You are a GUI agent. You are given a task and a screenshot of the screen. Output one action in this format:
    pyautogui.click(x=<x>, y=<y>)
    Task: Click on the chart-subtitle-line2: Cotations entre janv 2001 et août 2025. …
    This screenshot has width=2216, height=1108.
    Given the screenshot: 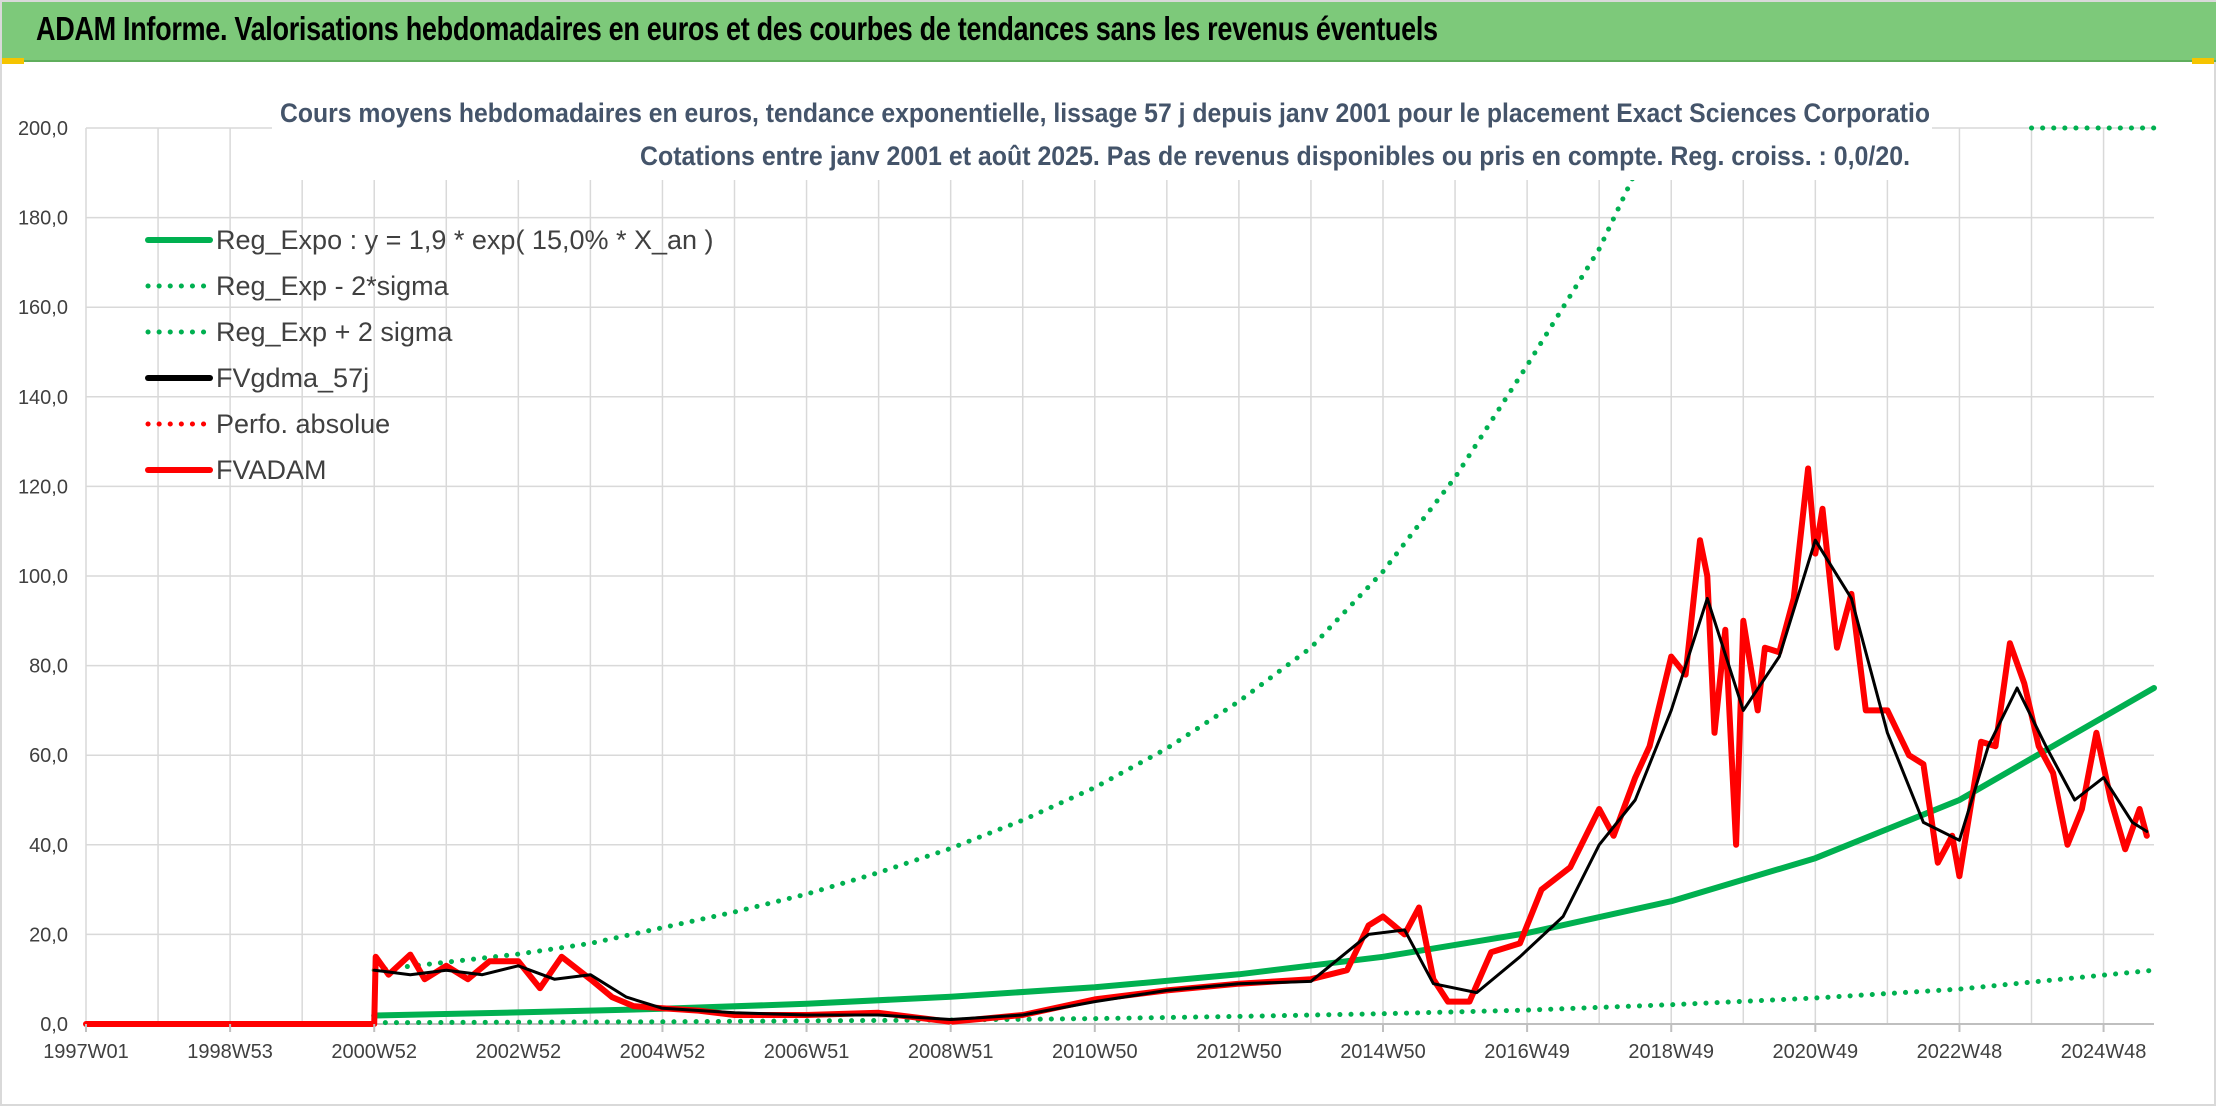 What is the action you would take?
    pyautogui.click(x=1275, y=156)
    